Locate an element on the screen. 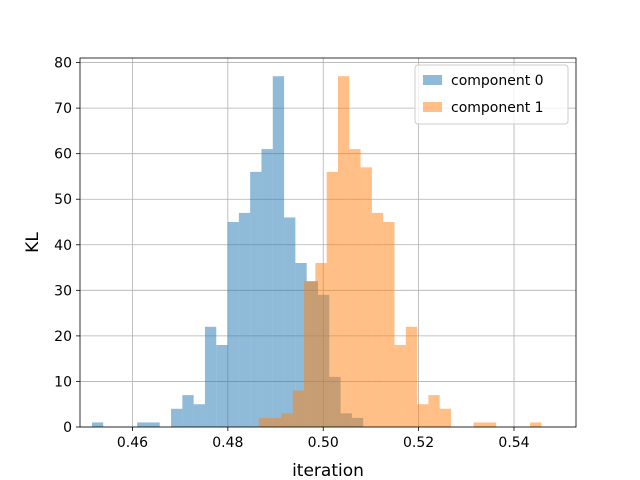 Image resolution: width=640 pixels, height=480 pixels. legend-box is located at coordinates (491, 94).